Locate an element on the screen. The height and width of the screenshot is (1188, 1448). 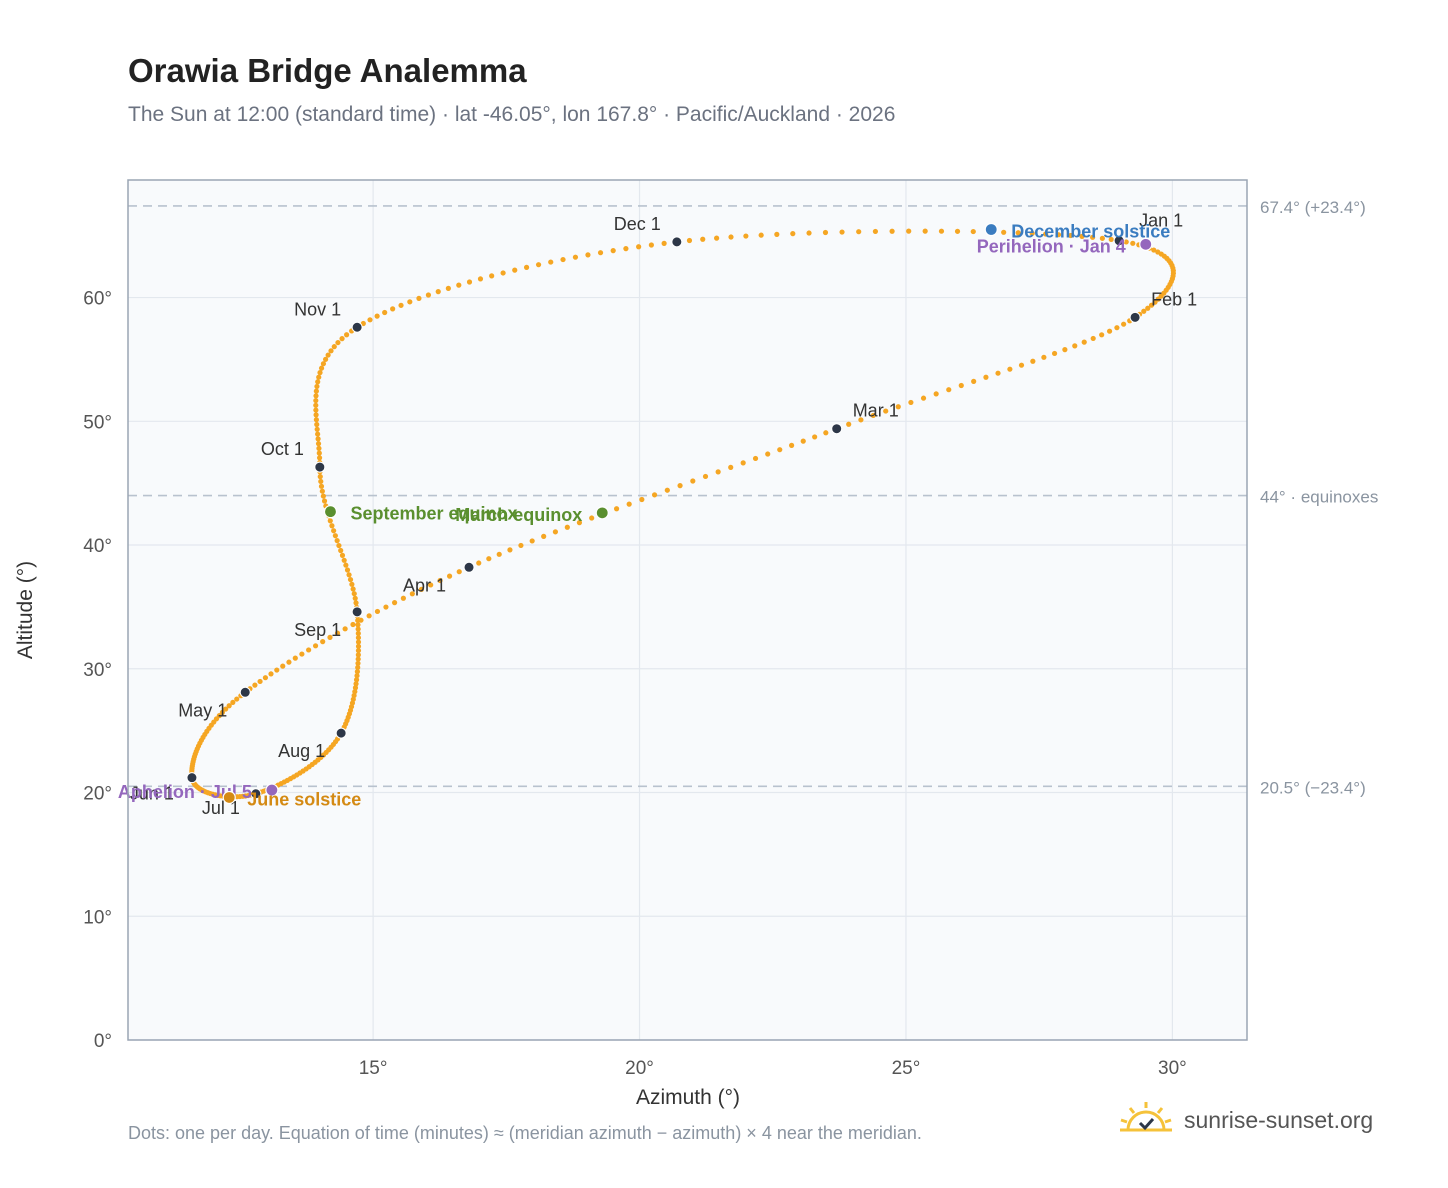
y-axis-label: Altitude (°) is located at coordinates (25, 610).